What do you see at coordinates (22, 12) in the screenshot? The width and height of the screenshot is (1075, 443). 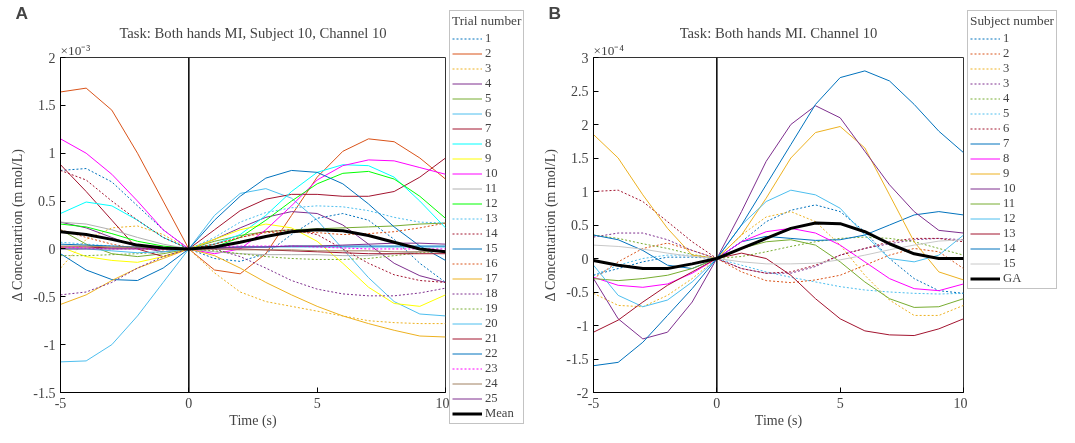 I see `text: A` at bounding box center [22, 12].